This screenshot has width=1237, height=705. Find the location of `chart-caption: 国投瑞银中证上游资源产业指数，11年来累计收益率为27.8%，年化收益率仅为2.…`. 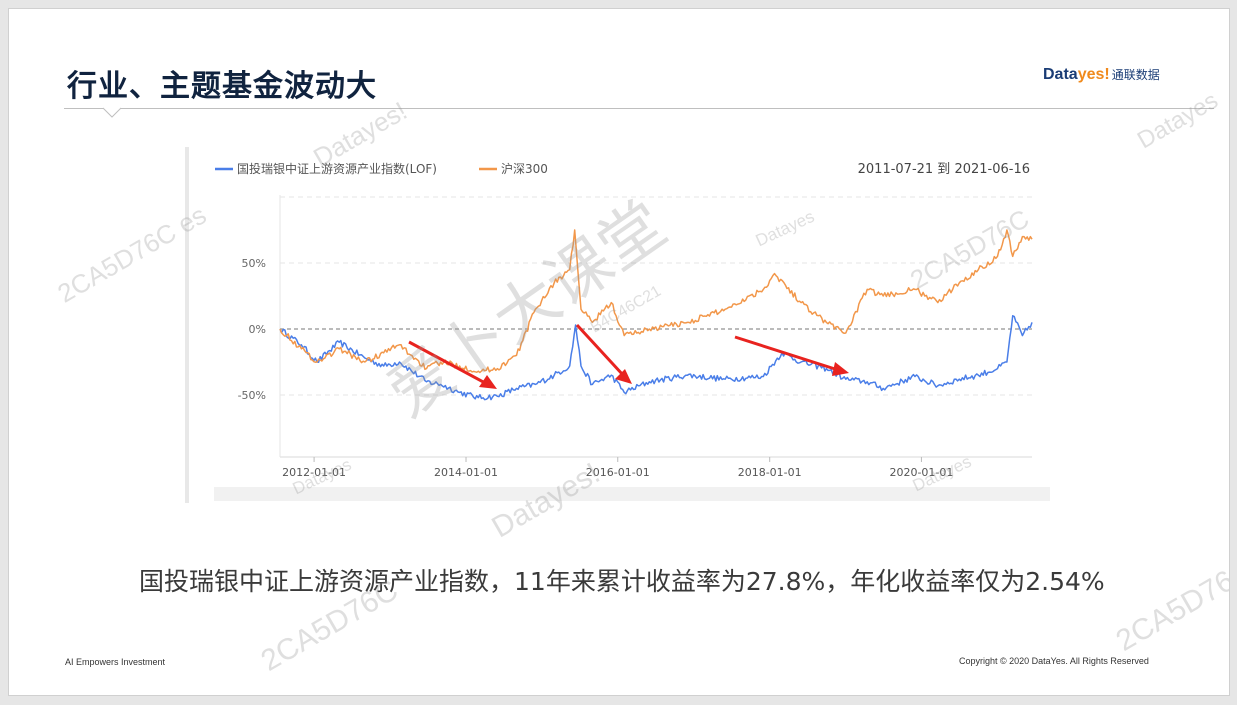

chart-caption: 国投瑞银中证上游资源产业指数，11年来累计收益率为27.8%，年化收益率仅为2.… is located at coordinates (622, 581).